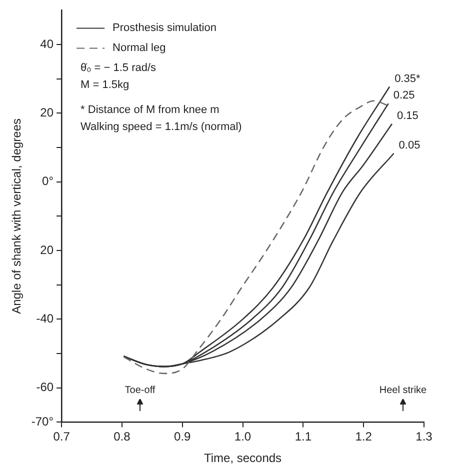 The image size is (474, 474). Describe the element at coordinates (243, 458) in the screenshot. I see `x-axis-title: Time, seconds` at that location.